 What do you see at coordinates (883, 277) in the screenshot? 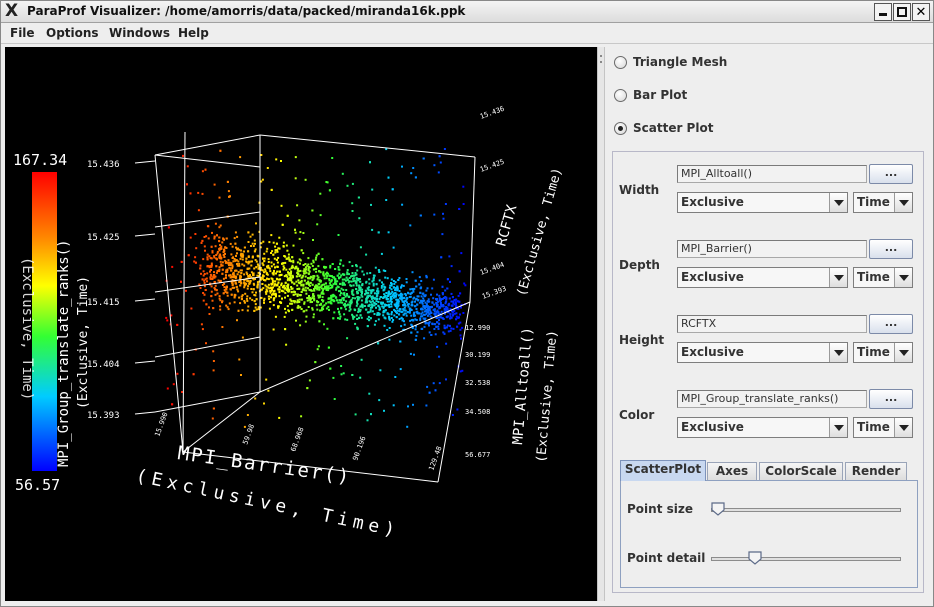
I see `depth-unit-select: Time` at bounding box center [883, 277].